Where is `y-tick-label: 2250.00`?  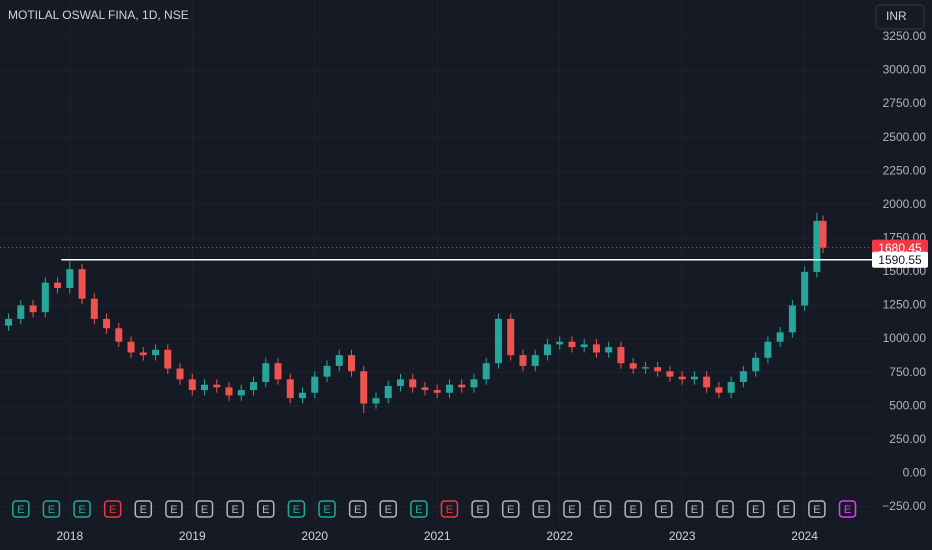 y-tick-label: 2250.00 is located at coordinates (905, 170).